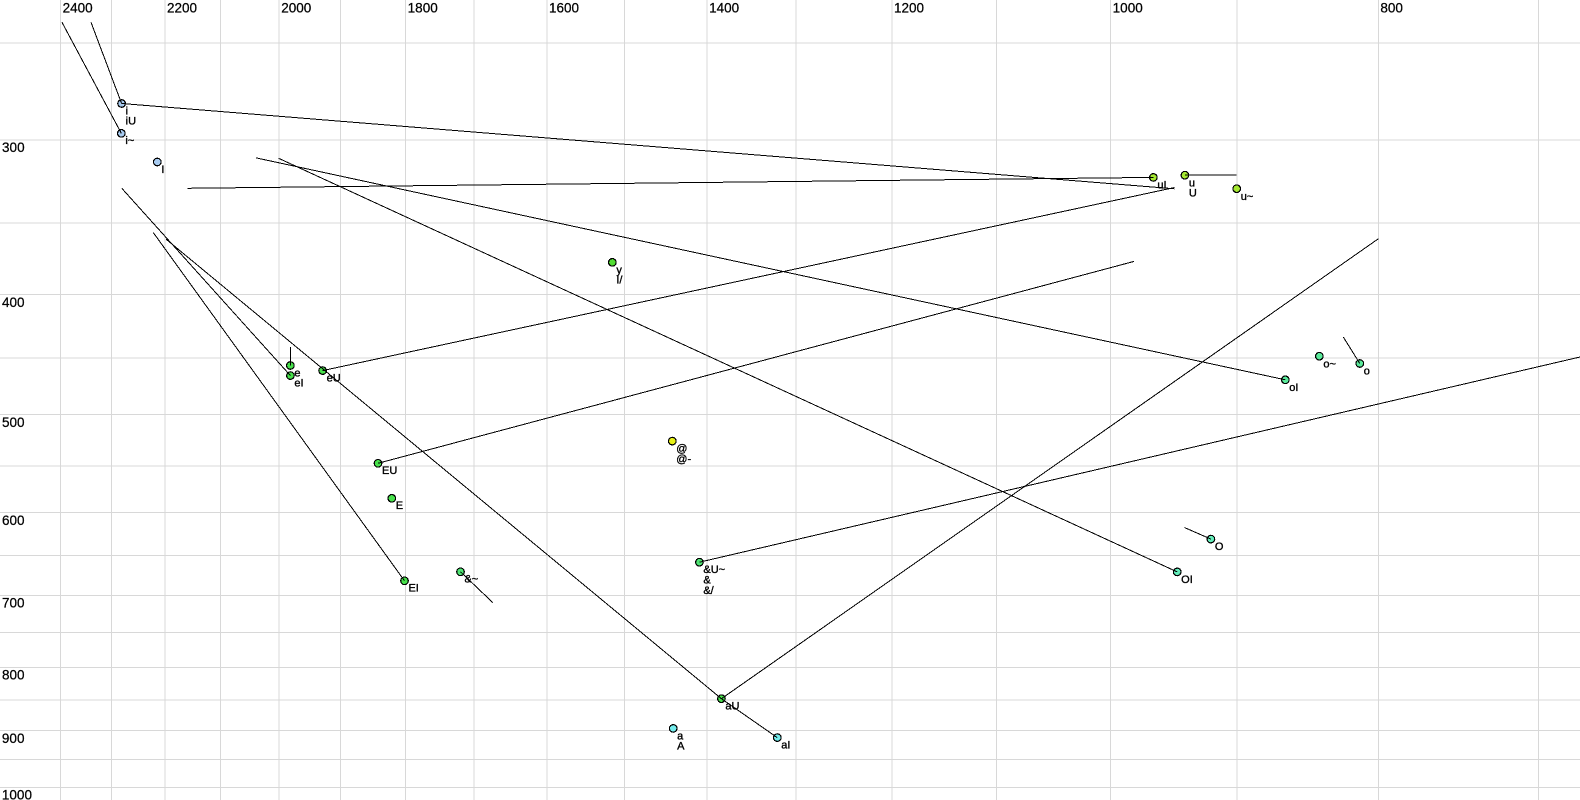 The width and height of the screenshot is (1580, 800). I want to click on svg-text: eI, so click(298, 383).